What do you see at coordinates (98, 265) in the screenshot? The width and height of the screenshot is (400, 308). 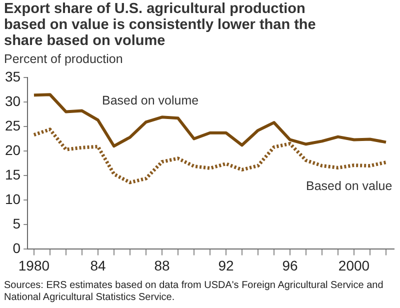 I see `x-tick-label: 84` at bounding box center [98, 265].